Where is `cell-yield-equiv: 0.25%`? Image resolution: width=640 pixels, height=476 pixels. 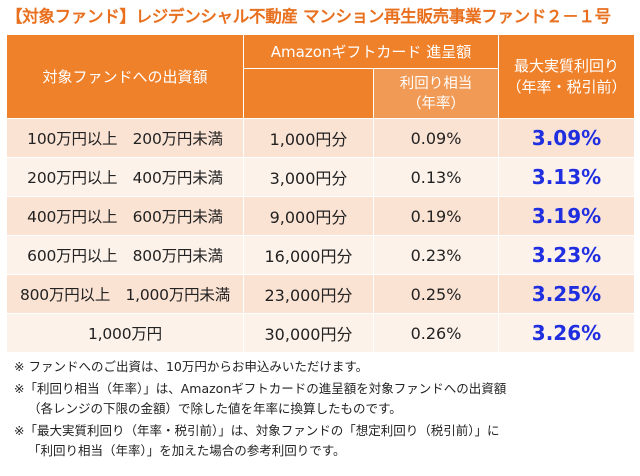 cell-yield-equiv: 0.25% is located at coordinates (436, 294).